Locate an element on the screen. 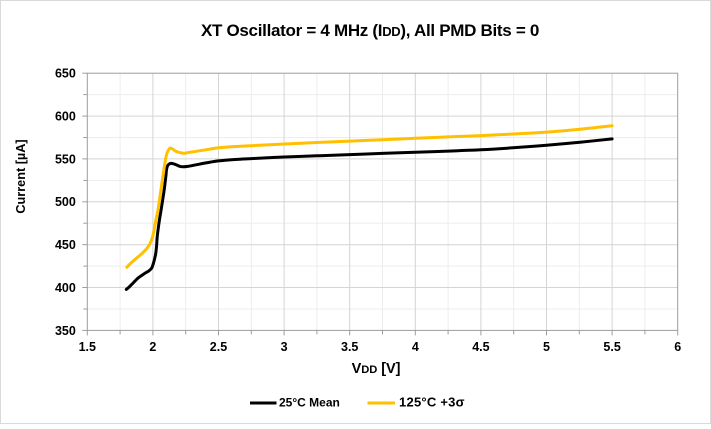  svg-text: 2 is located at coordinates (152, 347).